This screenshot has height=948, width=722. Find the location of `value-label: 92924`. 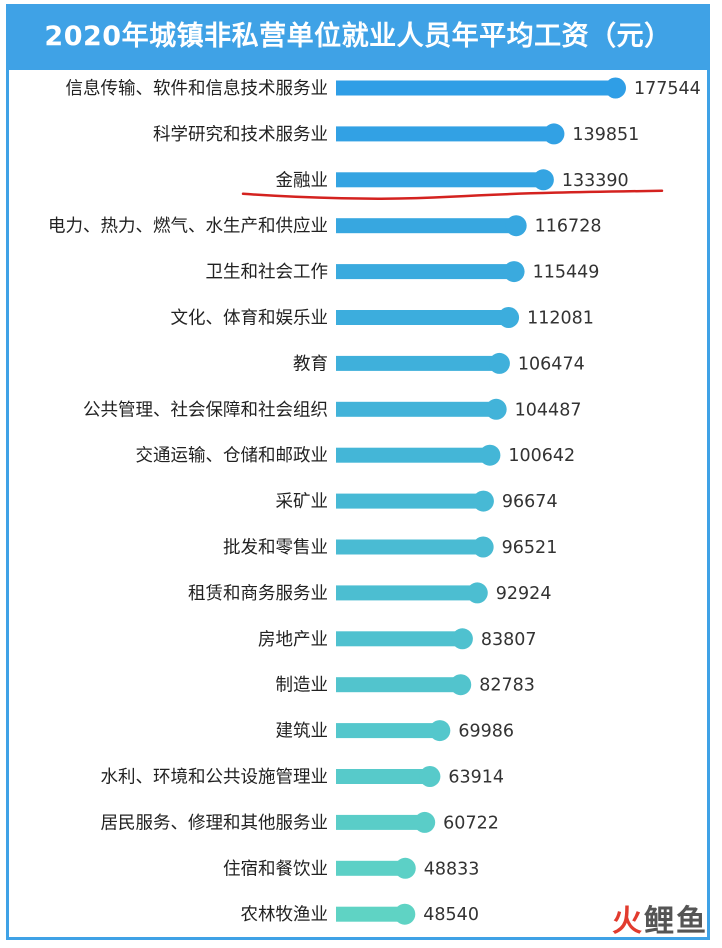

value-label: 92924 is located at coordinates (524, 594).